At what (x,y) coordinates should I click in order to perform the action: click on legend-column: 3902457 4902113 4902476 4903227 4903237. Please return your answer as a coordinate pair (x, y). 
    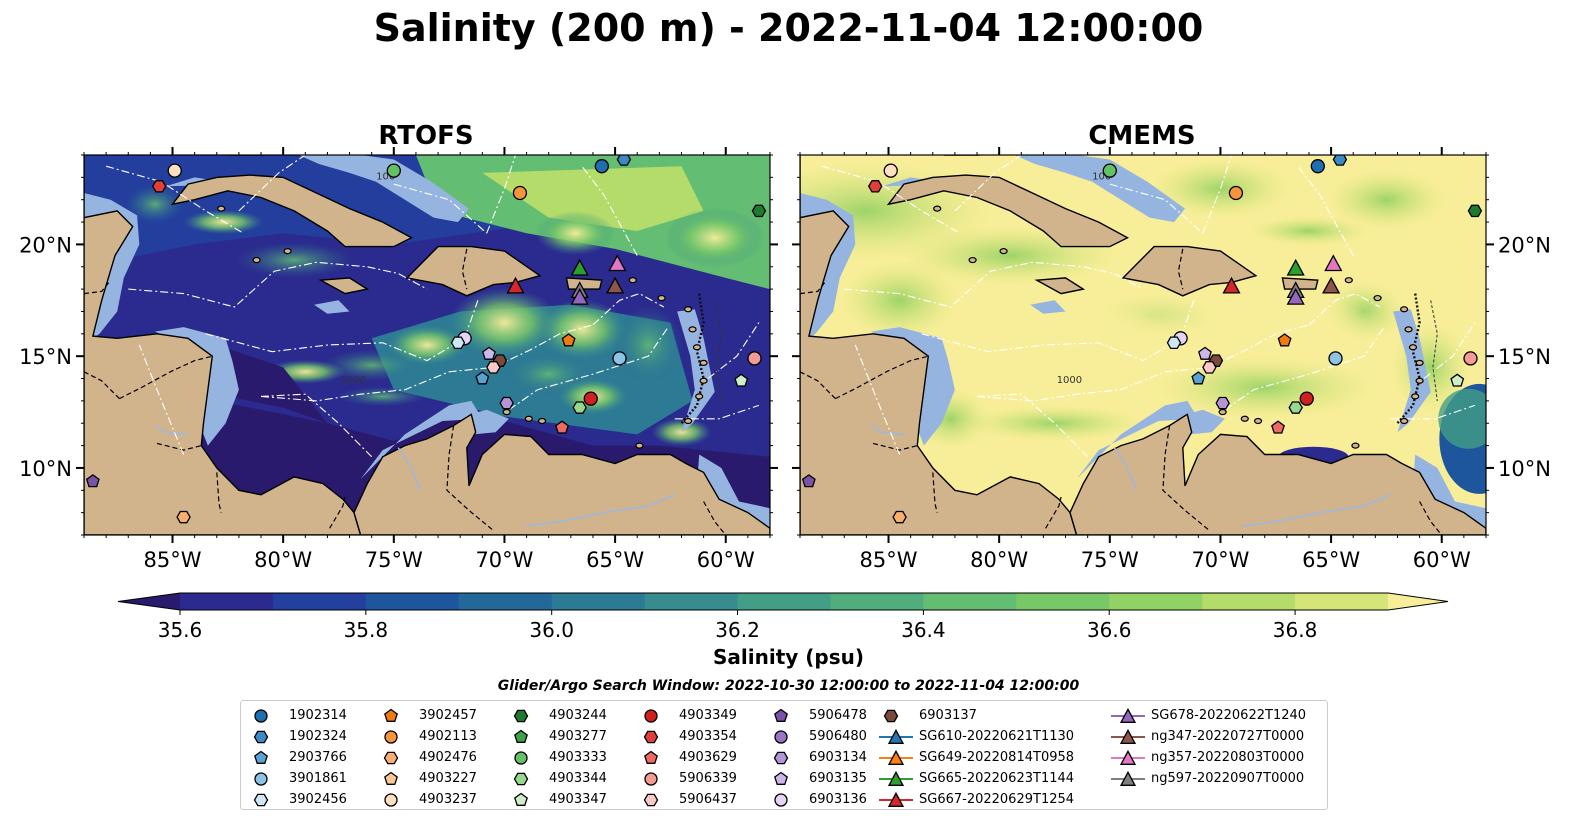
    Looking at the image, I should click on (428, 757).